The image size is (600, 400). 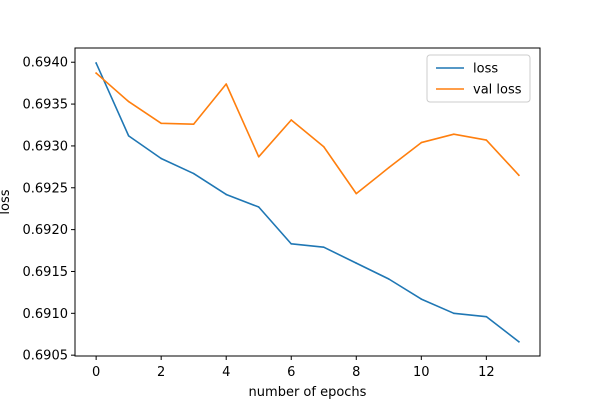 I want to click on y-tick-label: 0.6915, so click(x=46, y=272).